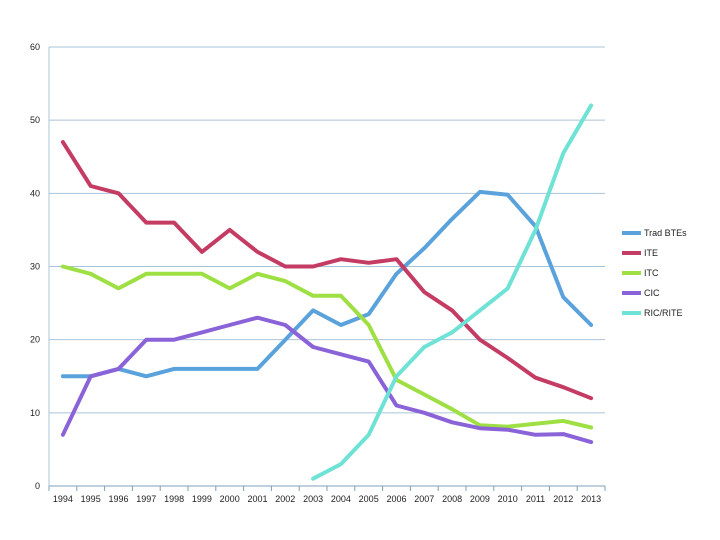 Image resolution: width=720 pixels, height=540 pixels. I want to click on x-tick-label: 2013, so click(591, 499).